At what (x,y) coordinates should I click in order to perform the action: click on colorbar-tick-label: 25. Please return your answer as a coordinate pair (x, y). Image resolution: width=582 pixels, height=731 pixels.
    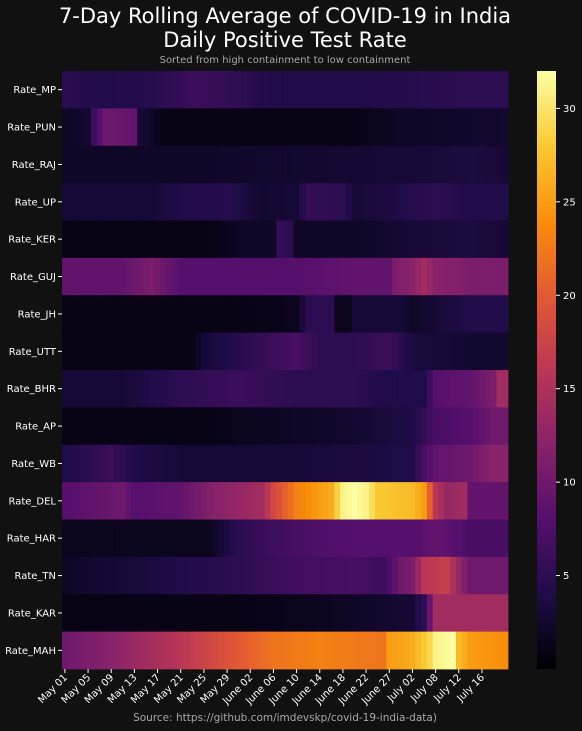
    Looking at the image, I should click on (569, 202).